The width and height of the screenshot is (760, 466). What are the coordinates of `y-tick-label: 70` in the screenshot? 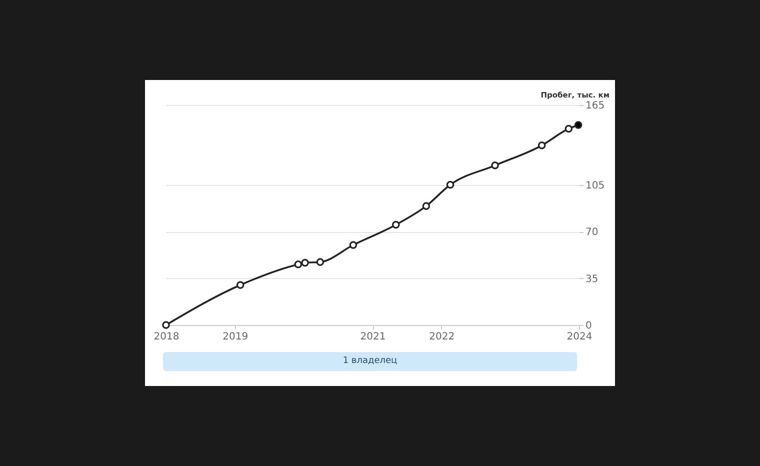 It's located at (592, 232).